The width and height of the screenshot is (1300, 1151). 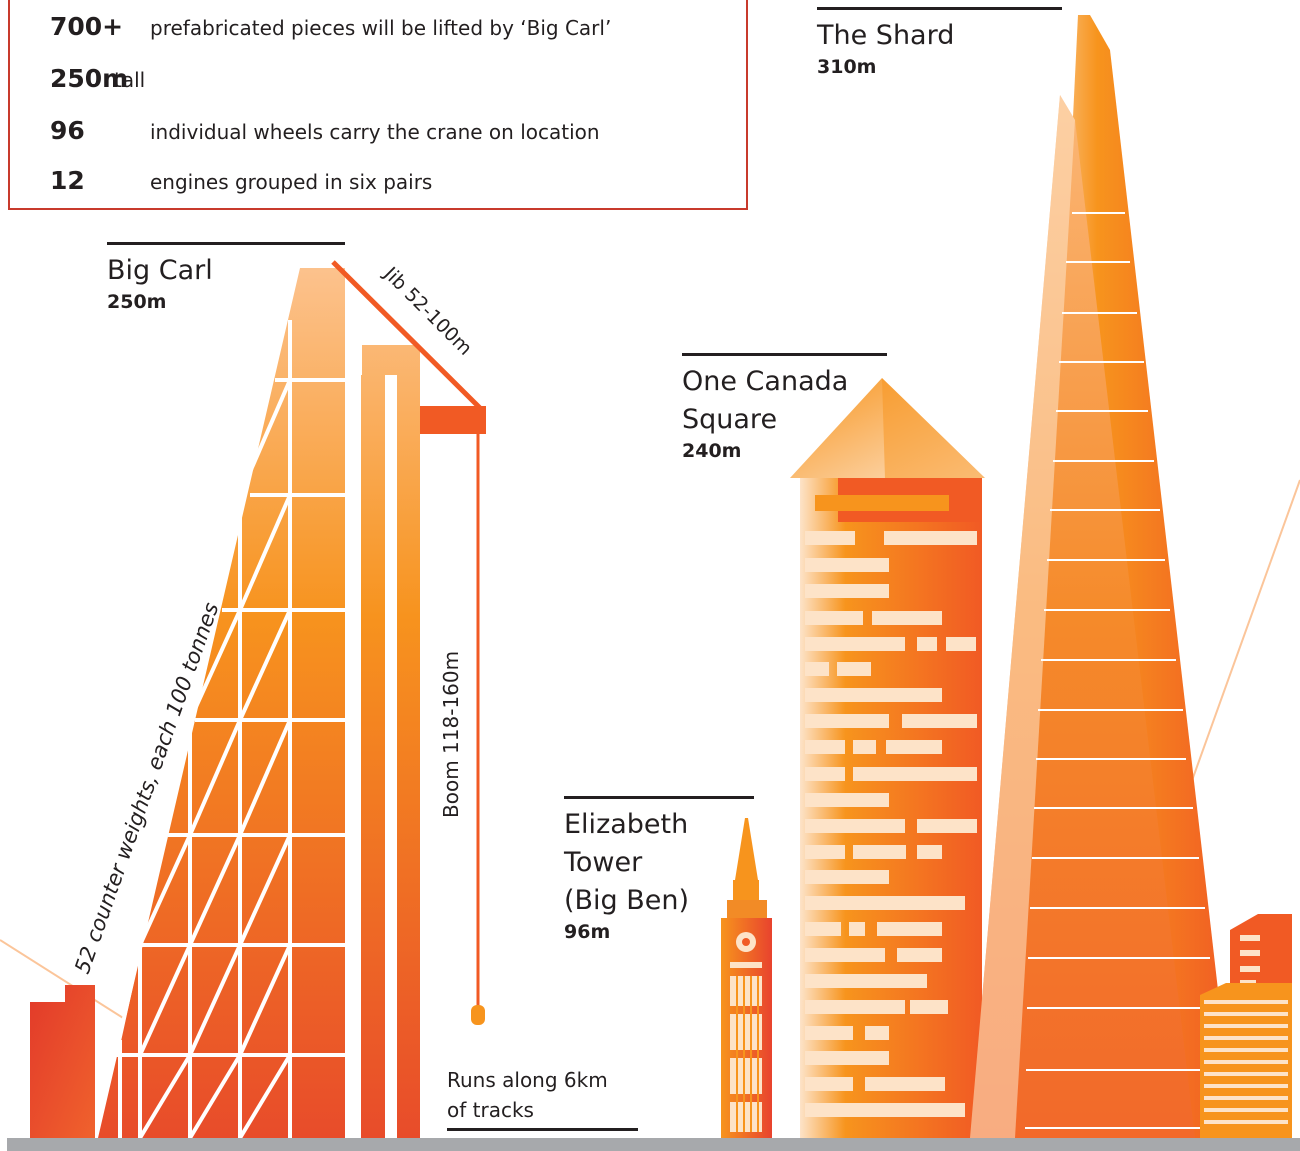 What do you see at coordinates (67, 180) in the screenshot?
I see `fact-number: 12` at bounding box center [67, 180].